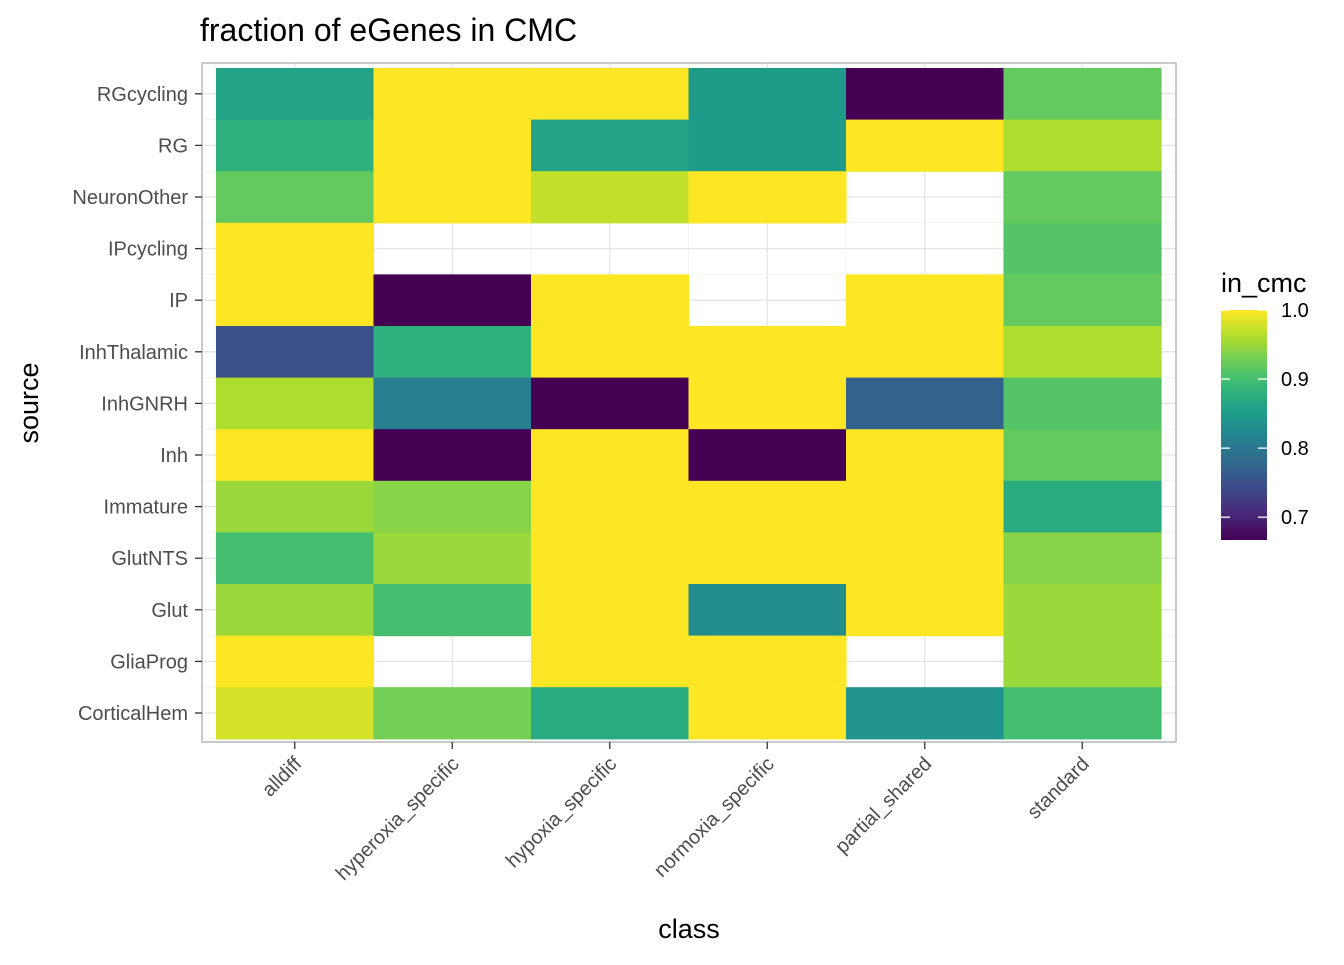 This screenshot has width=1344, height=965. Describe the element at coordinates (1082, 610) in the screenshot. I see `heatmap-cell-Glut-standard` at that location.